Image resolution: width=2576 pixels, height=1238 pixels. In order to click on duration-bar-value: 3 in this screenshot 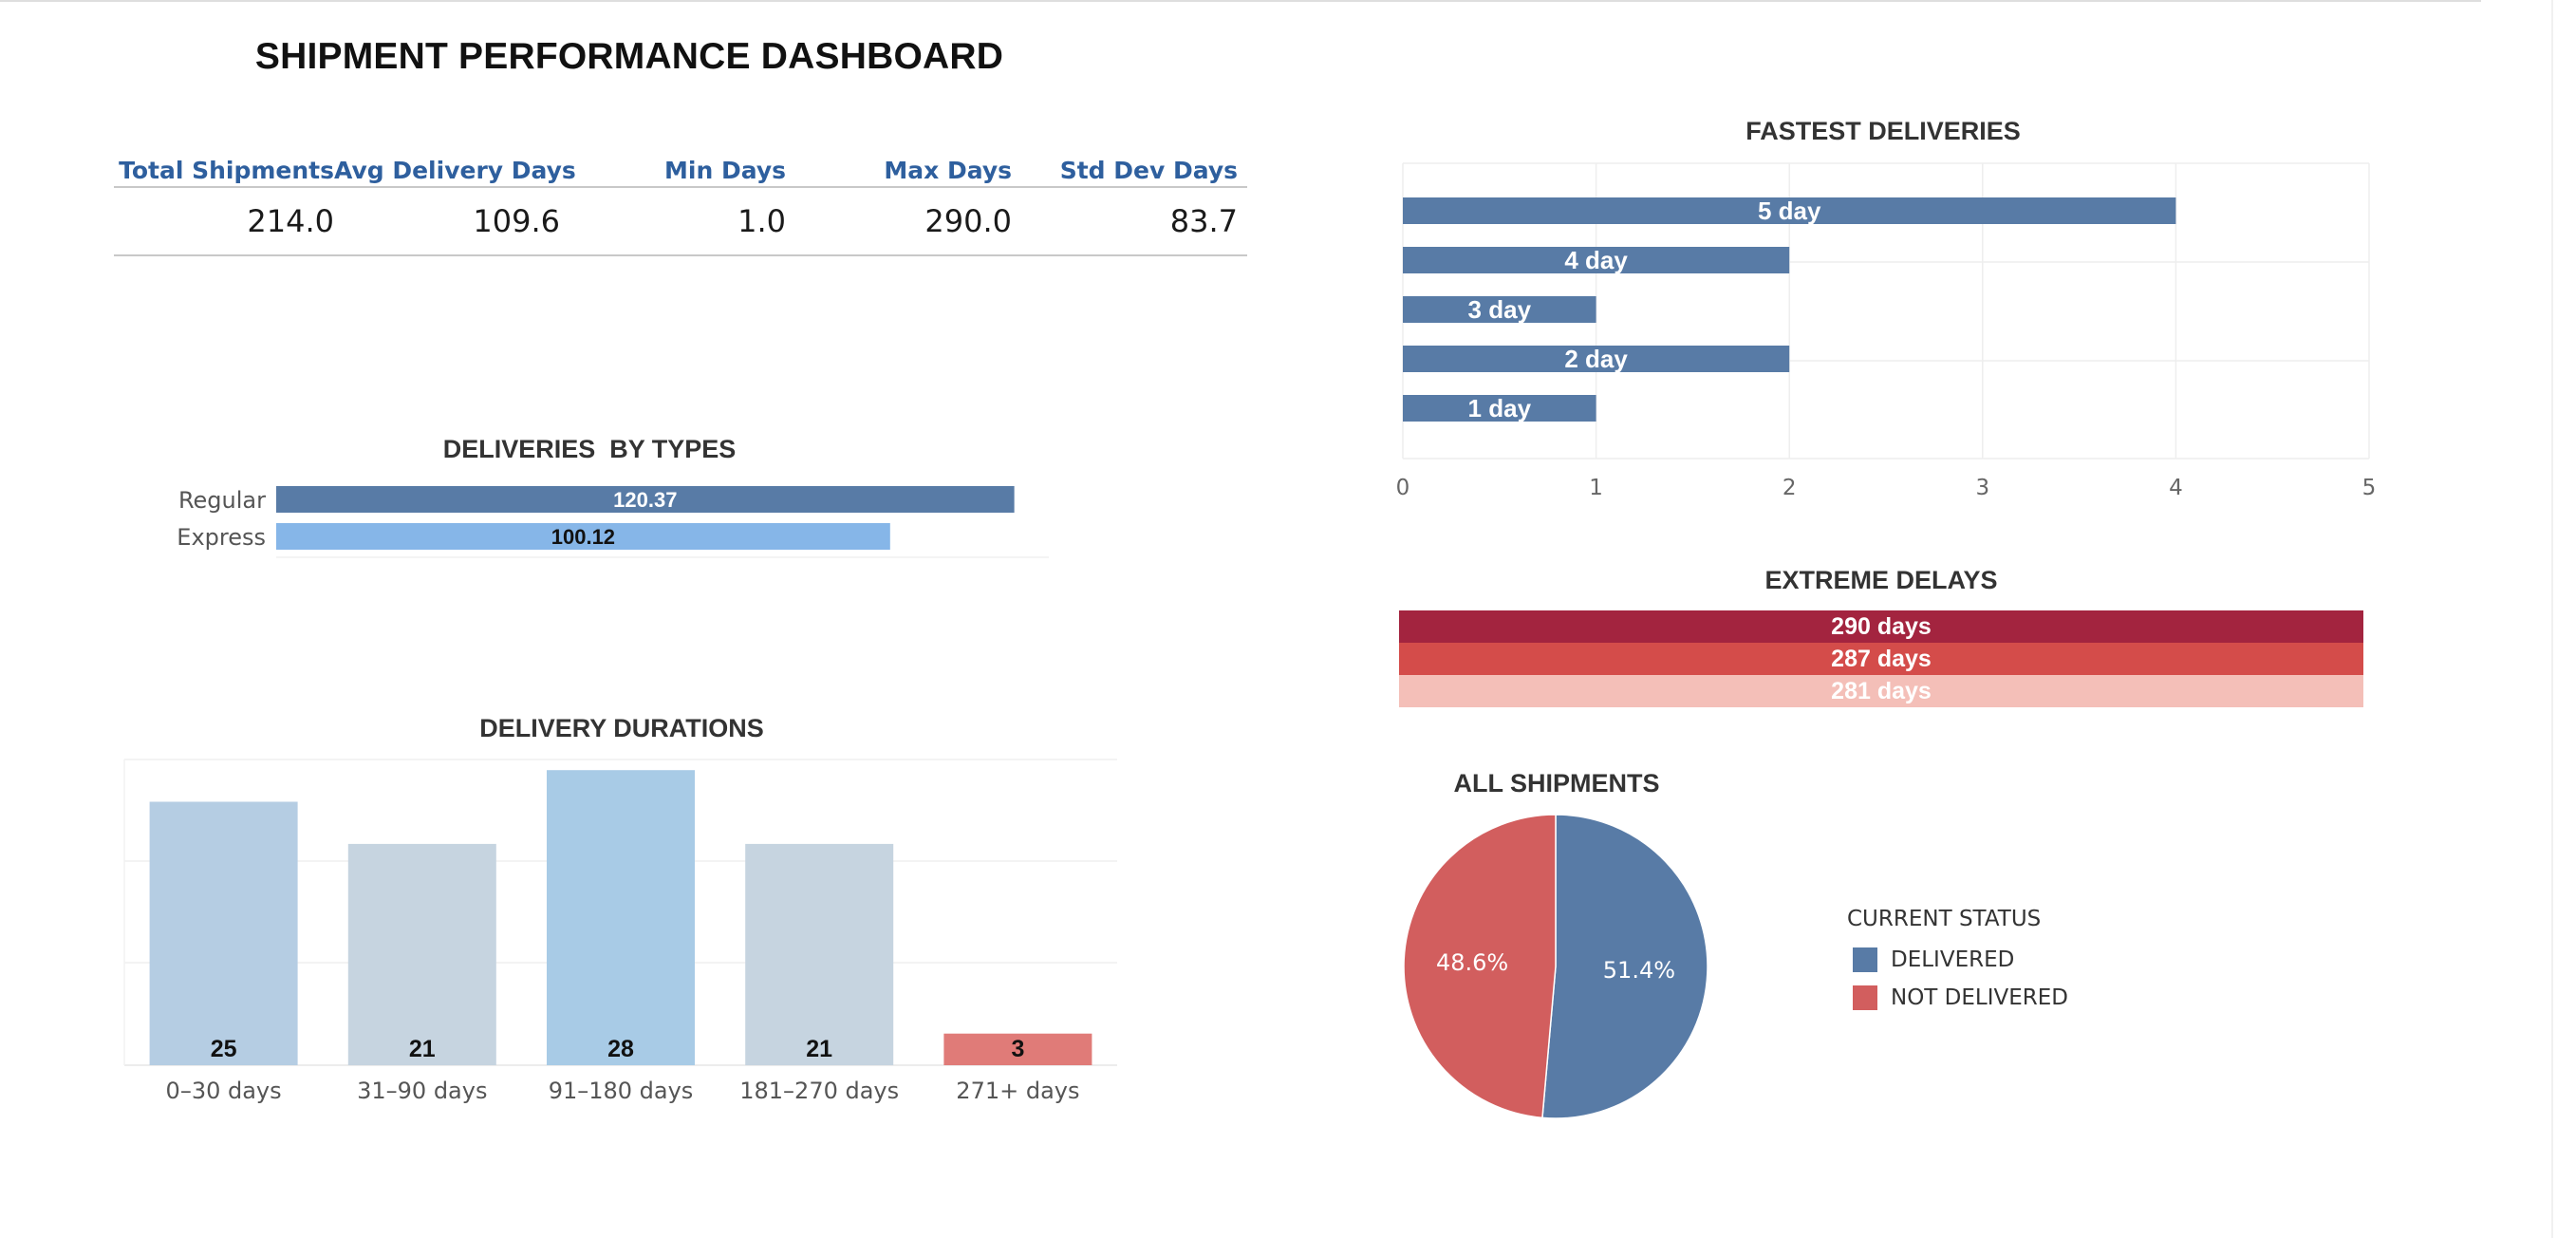, I will do `click(1018, 1049)`.